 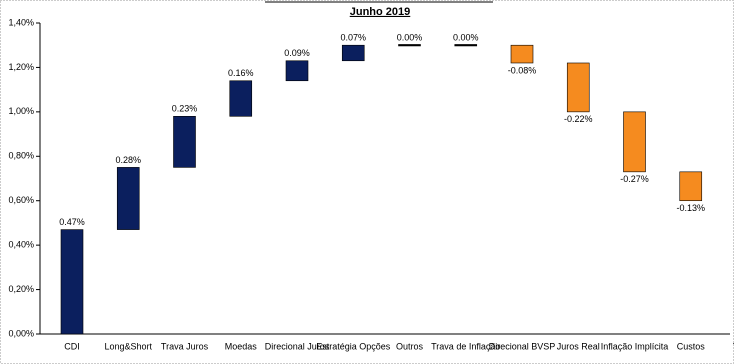 I want to click on value-label: -0.08%, so click(x=522, y=70).